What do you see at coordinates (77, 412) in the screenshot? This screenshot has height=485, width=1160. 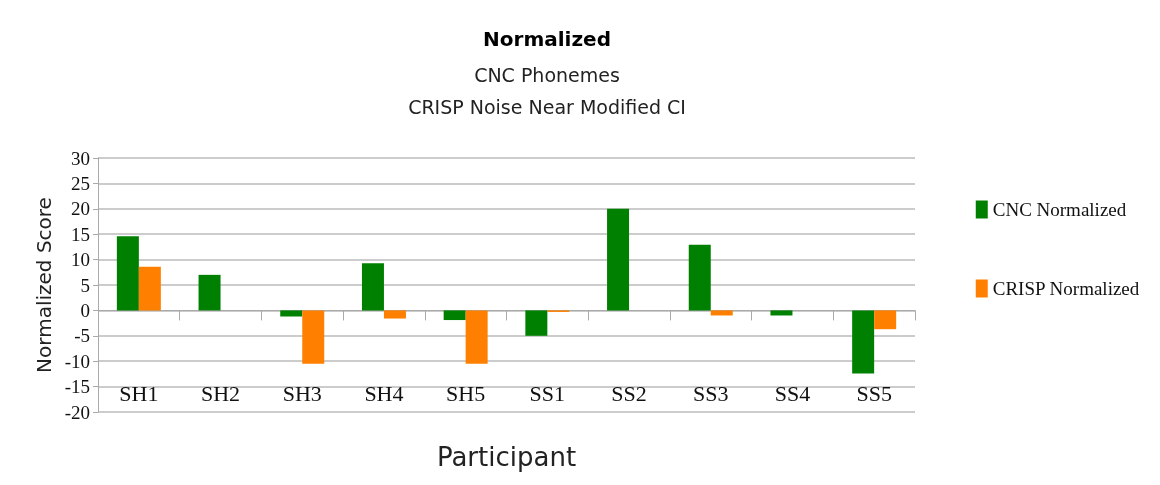 I see `y-tick-label: -20` at bounding box center [77, 412].